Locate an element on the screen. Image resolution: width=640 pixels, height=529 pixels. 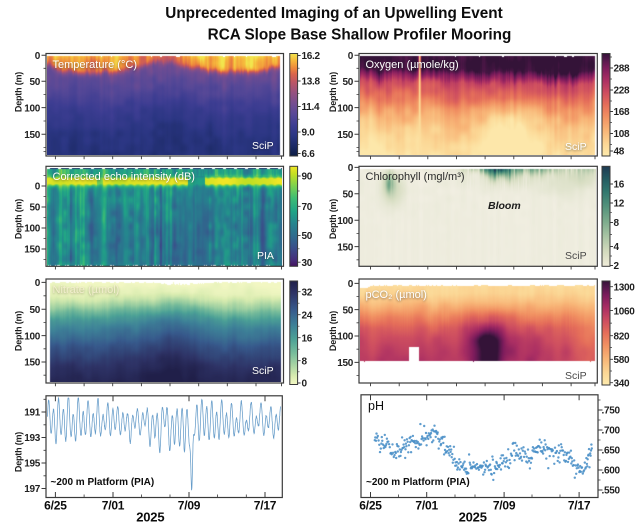
svg-text: 168 is located at coordinates (622, 112).